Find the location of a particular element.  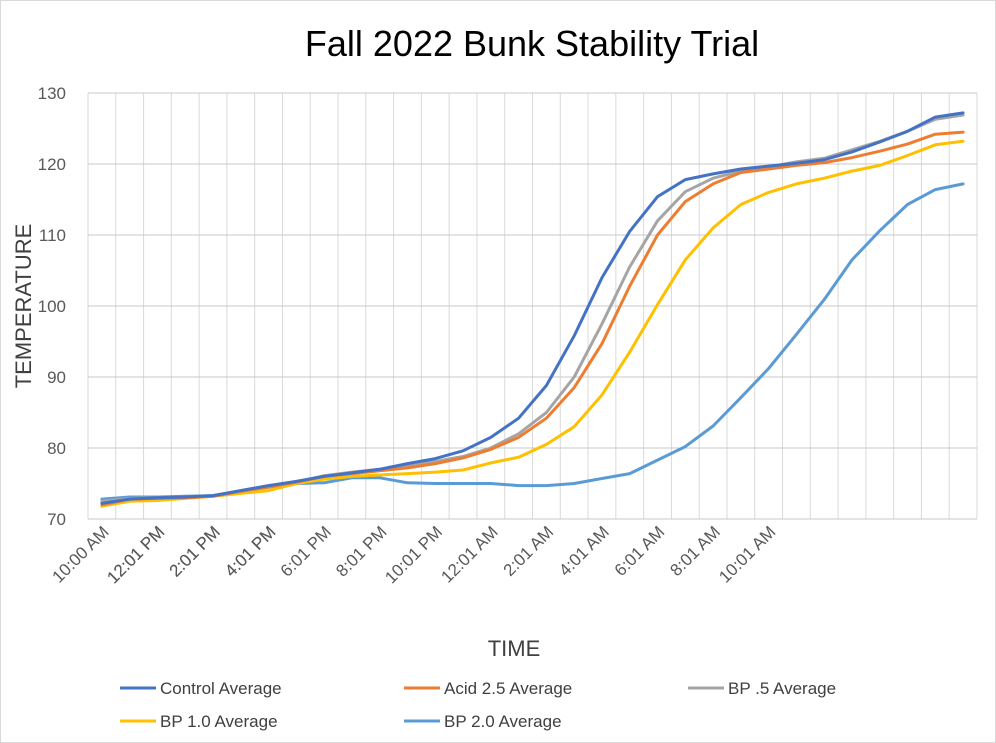

legend-label-control-average: Control Average is located at coordinates (221, 688).